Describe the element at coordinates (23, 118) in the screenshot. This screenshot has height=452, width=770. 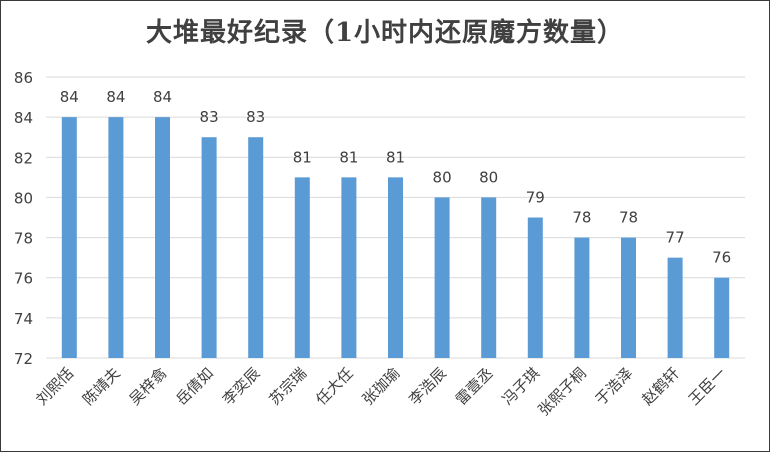
I see `y-tick-label: 84` at that location.